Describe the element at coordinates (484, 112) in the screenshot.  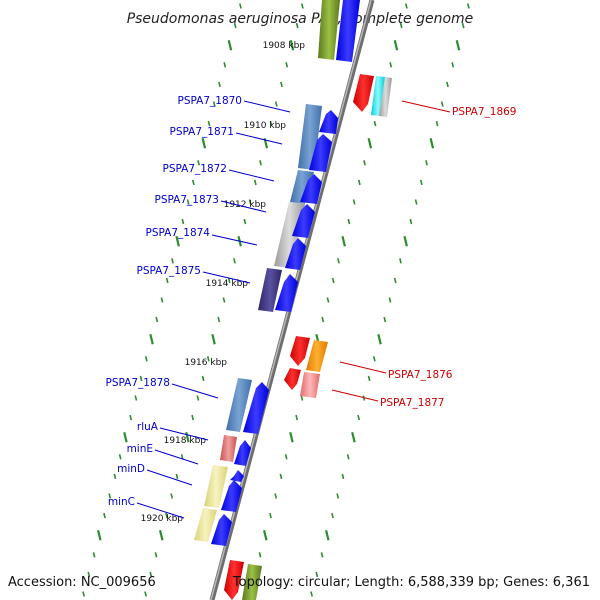
I see `gene-label: PSPA7_1869` at that location.